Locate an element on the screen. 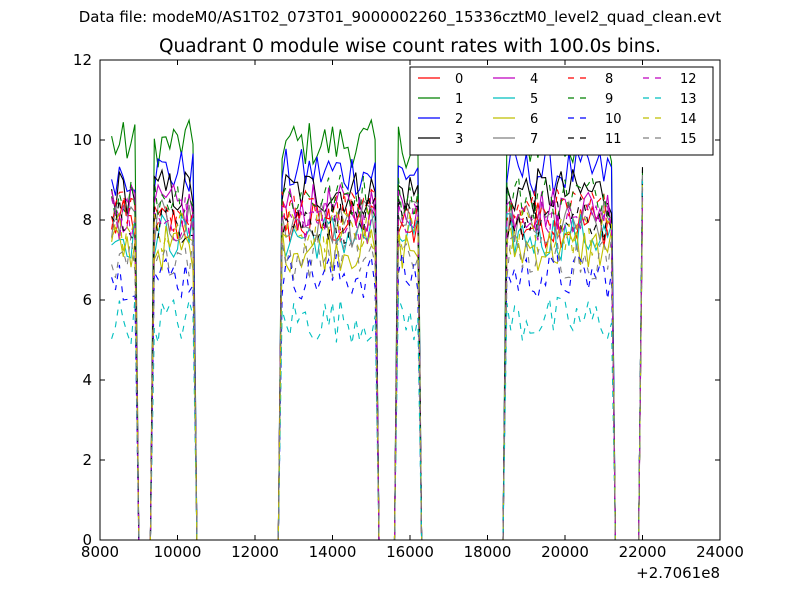 This screenshot has height=600, width=800. x-tick-label: 14000 is located at coordinates (333, 552).